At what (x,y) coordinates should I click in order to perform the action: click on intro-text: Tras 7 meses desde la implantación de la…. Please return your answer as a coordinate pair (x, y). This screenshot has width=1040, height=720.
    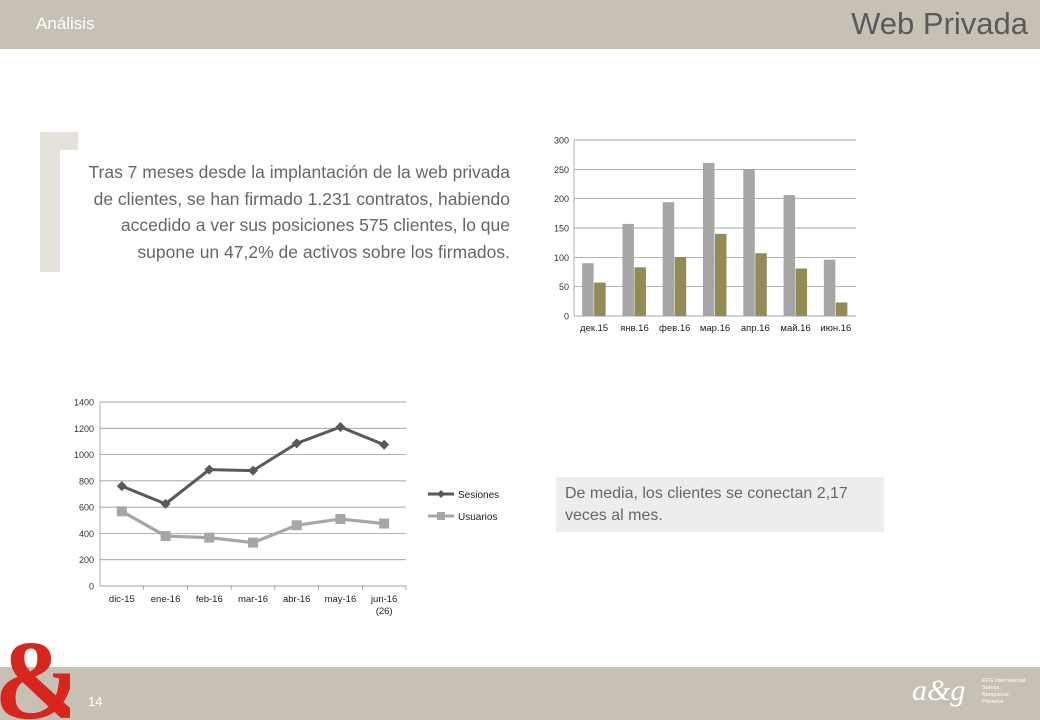
    Looking at the image, I should click on (299, 212).